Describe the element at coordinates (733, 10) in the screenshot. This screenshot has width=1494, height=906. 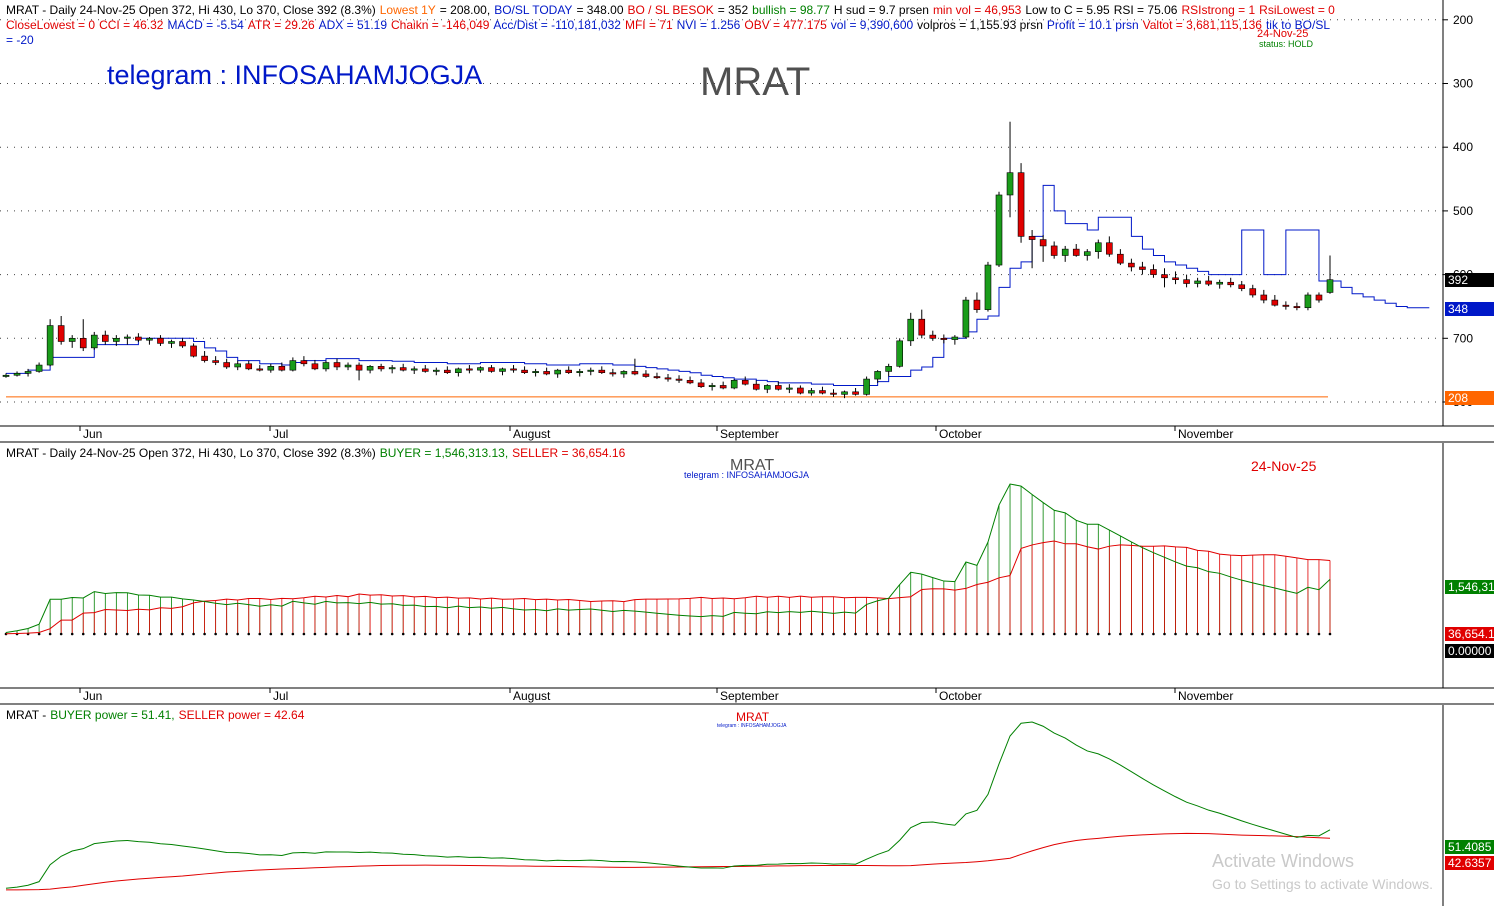
I see `header-field: = 352` at that location.